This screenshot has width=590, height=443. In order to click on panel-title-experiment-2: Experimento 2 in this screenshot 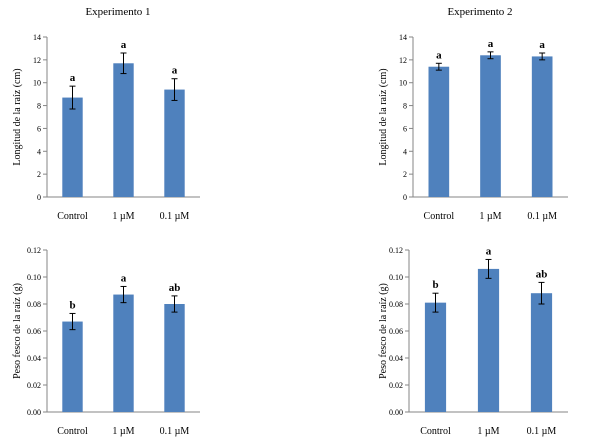, I will do `click(479, 12)`.